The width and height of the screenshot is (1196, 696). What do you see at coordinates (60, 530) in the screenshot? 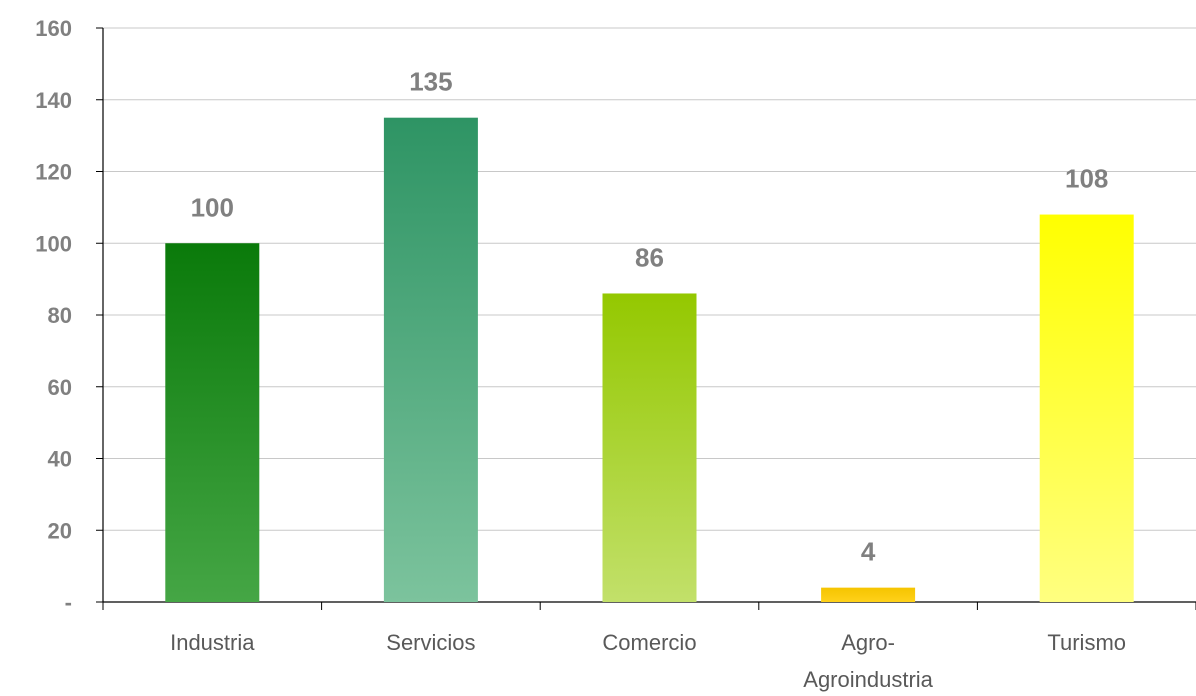
I see `y-tick-label: 20` at bounding box center [60, 530].